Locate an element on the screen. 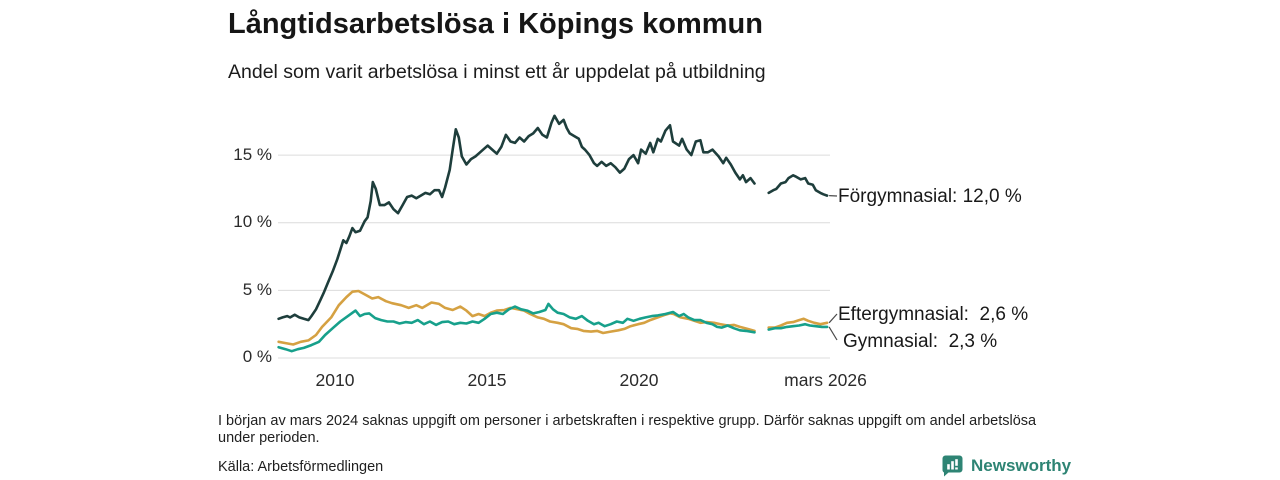  y-axis-tick-0: 0 % is located at coordinates (257, 356).